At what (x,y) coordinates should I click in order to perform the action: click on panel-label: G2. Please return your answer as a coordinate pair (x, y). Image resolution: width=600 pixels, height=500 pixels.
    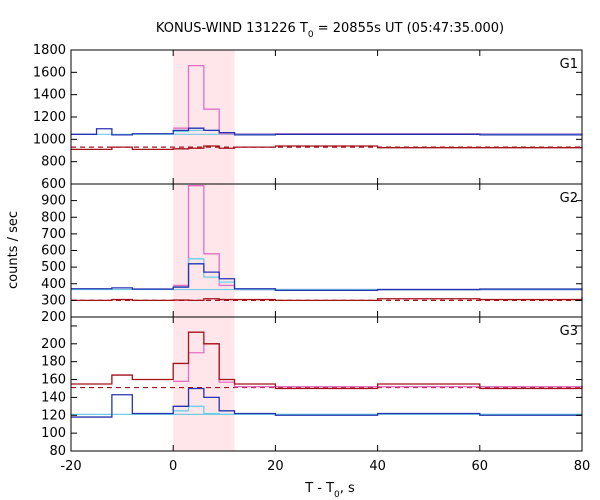
    Looking at the image, I should click on (569, 198).